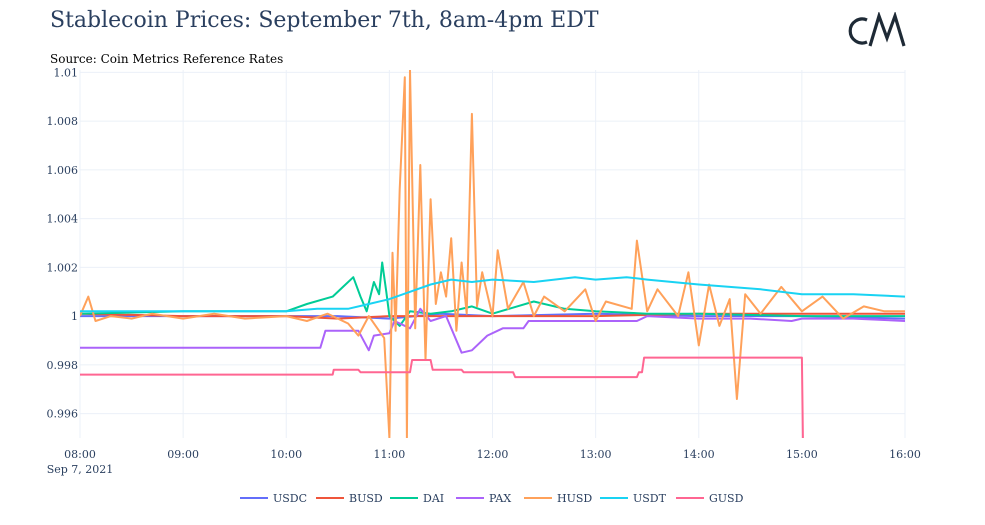 This screenshot has height=525, width=985. Describe the element at coordinates (167, 59) in the screenshot. I see `chart-subtitle: Source: Coin Metrics Reference Rates` at that location.